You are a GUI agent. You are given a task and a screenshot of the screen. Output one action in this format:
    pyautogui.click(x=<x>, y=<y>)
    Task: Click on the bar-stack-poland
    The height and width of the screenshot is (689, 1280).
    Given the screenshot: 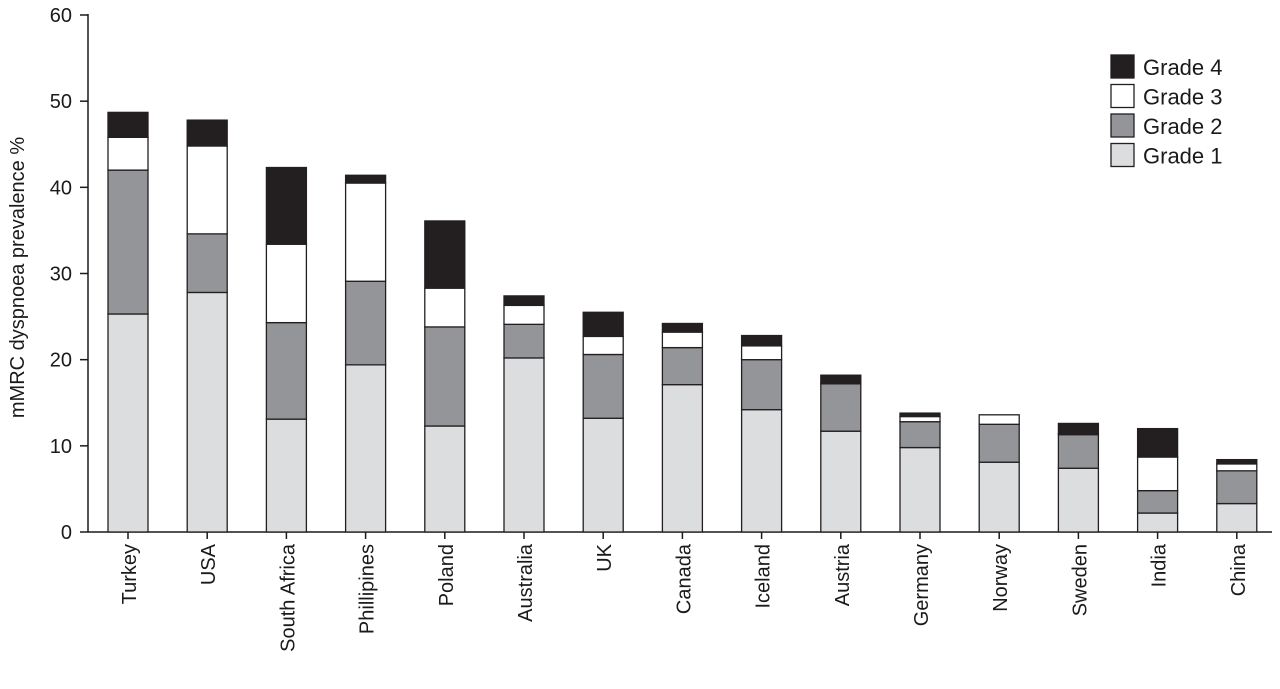 What is the action you would take?
    pyautogui.click(x=445, y=376)
    